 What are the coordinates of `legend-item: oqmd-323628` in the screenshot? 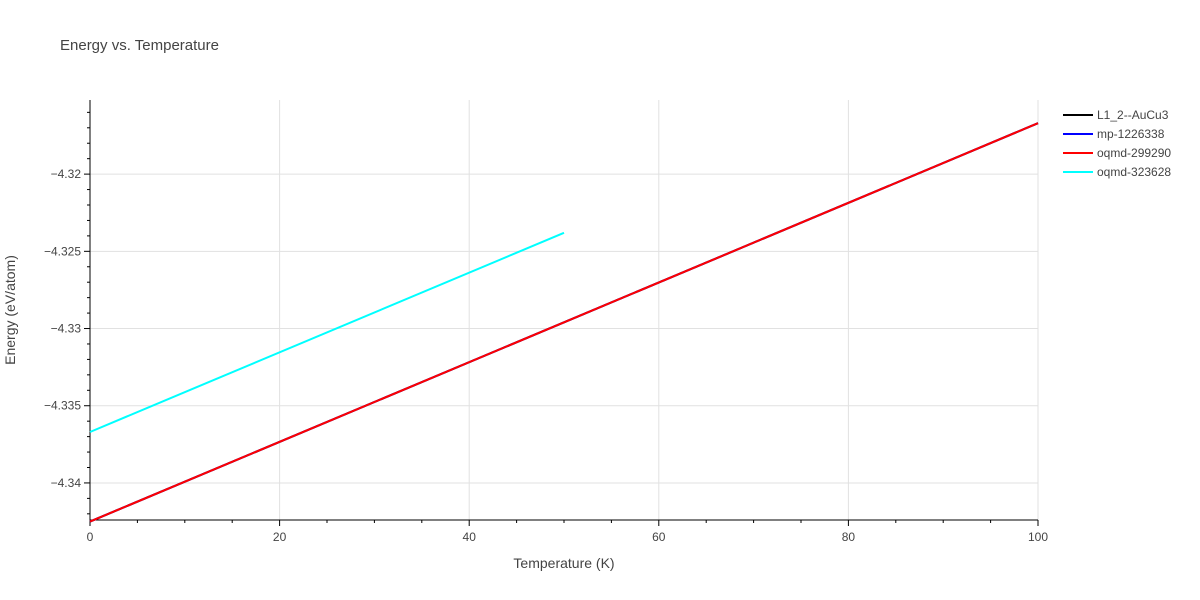 It's located at (1117, 172).